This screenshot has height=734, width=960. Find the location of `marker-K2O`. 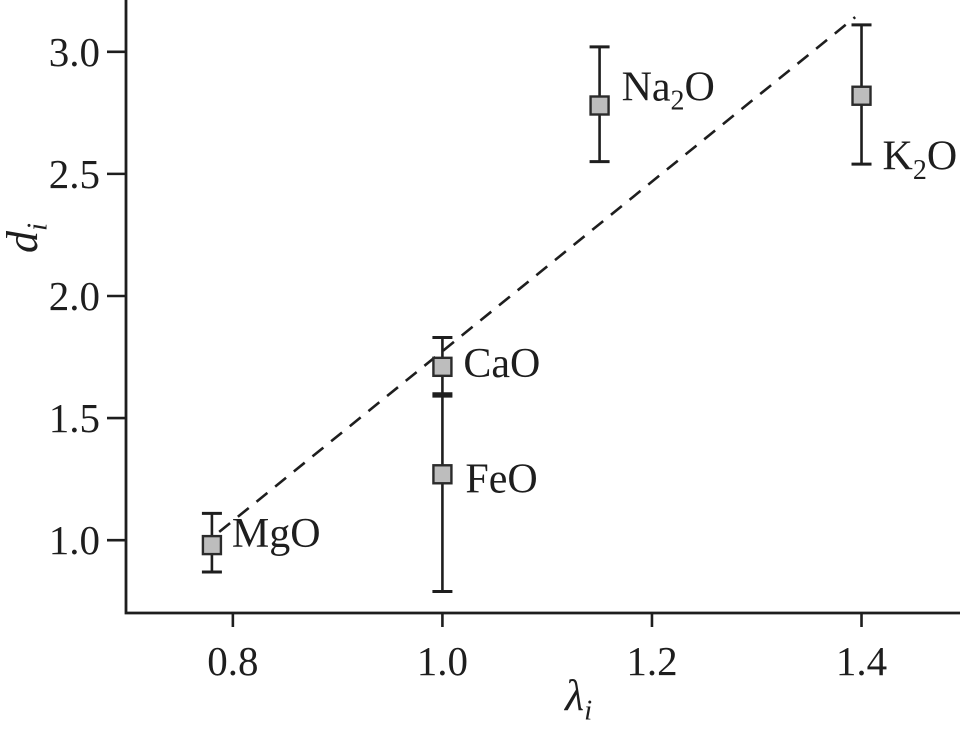

marker-K2O is located at coordinates (861, 95).